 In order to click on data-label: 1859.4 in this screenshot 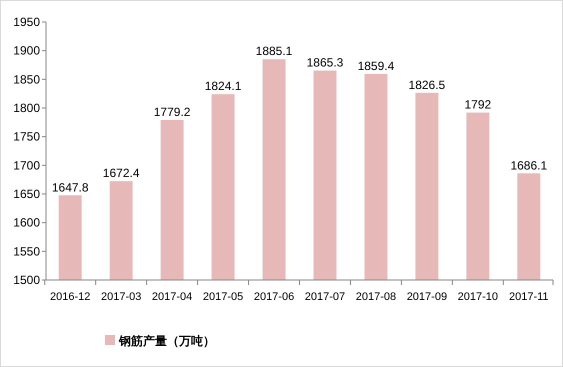, I will do `click(376, 65)`.